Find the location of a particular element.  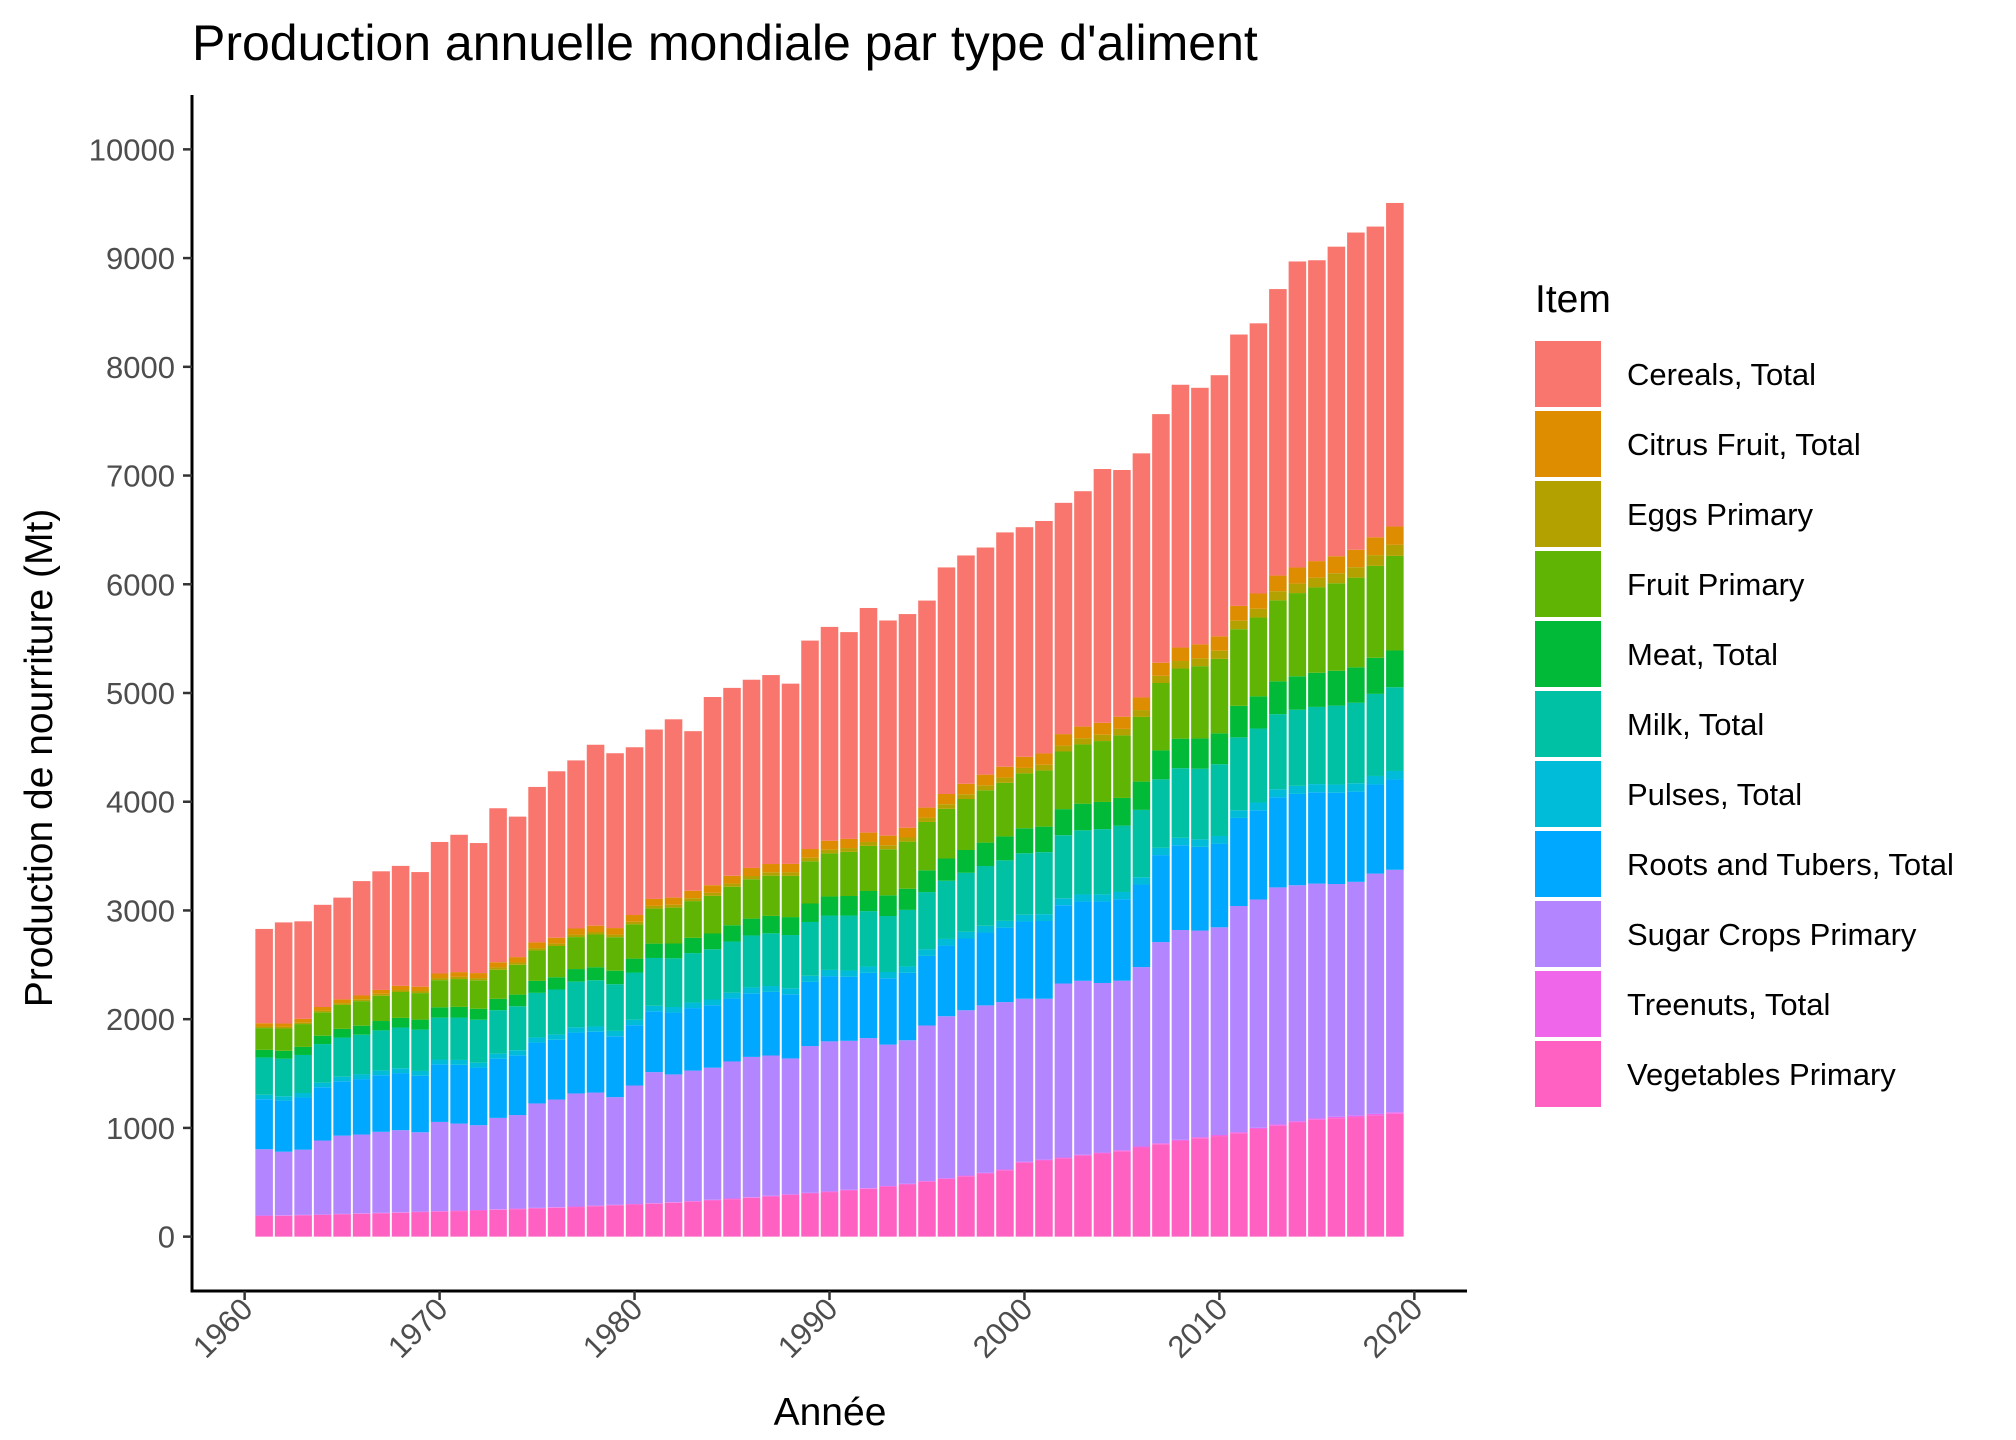

legend-label: Sugar Crops Primary is located at coordinates (1772, 934).